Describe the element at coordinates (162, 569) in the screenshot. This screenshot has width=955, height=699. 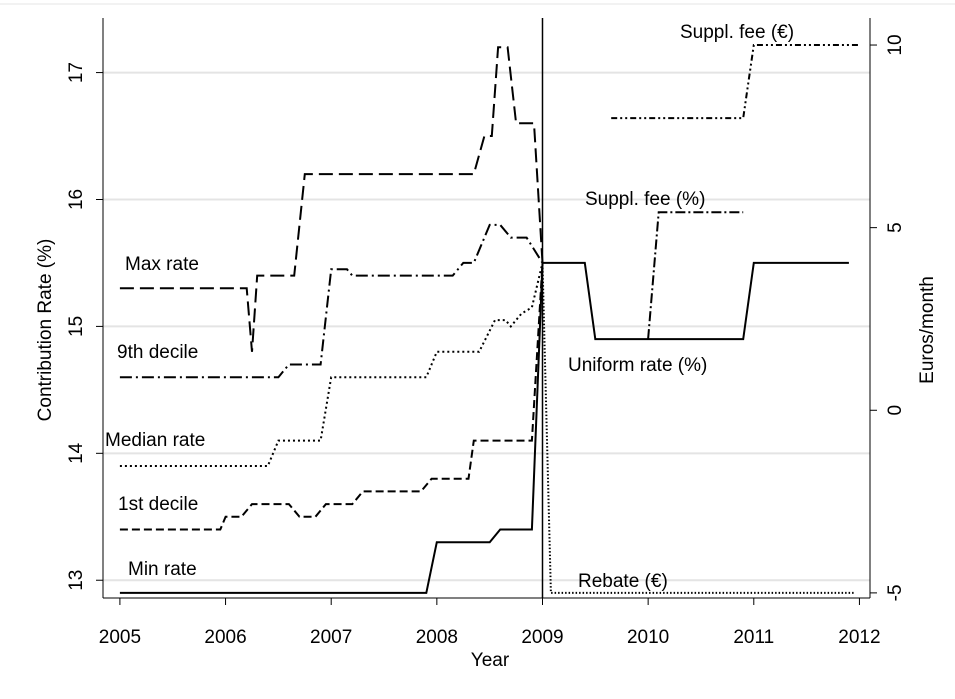
I see `series-label: Min rate` at that location.